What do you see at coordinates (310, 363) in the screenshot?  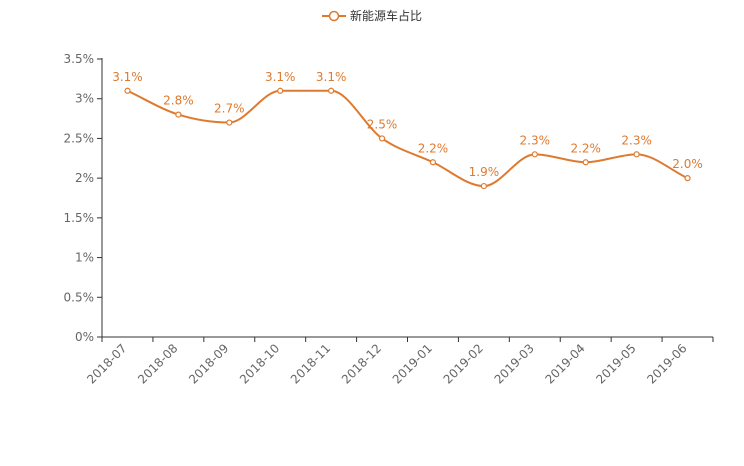 I see `x-tick-label: 2018-11` at bounding box center [310, 363].